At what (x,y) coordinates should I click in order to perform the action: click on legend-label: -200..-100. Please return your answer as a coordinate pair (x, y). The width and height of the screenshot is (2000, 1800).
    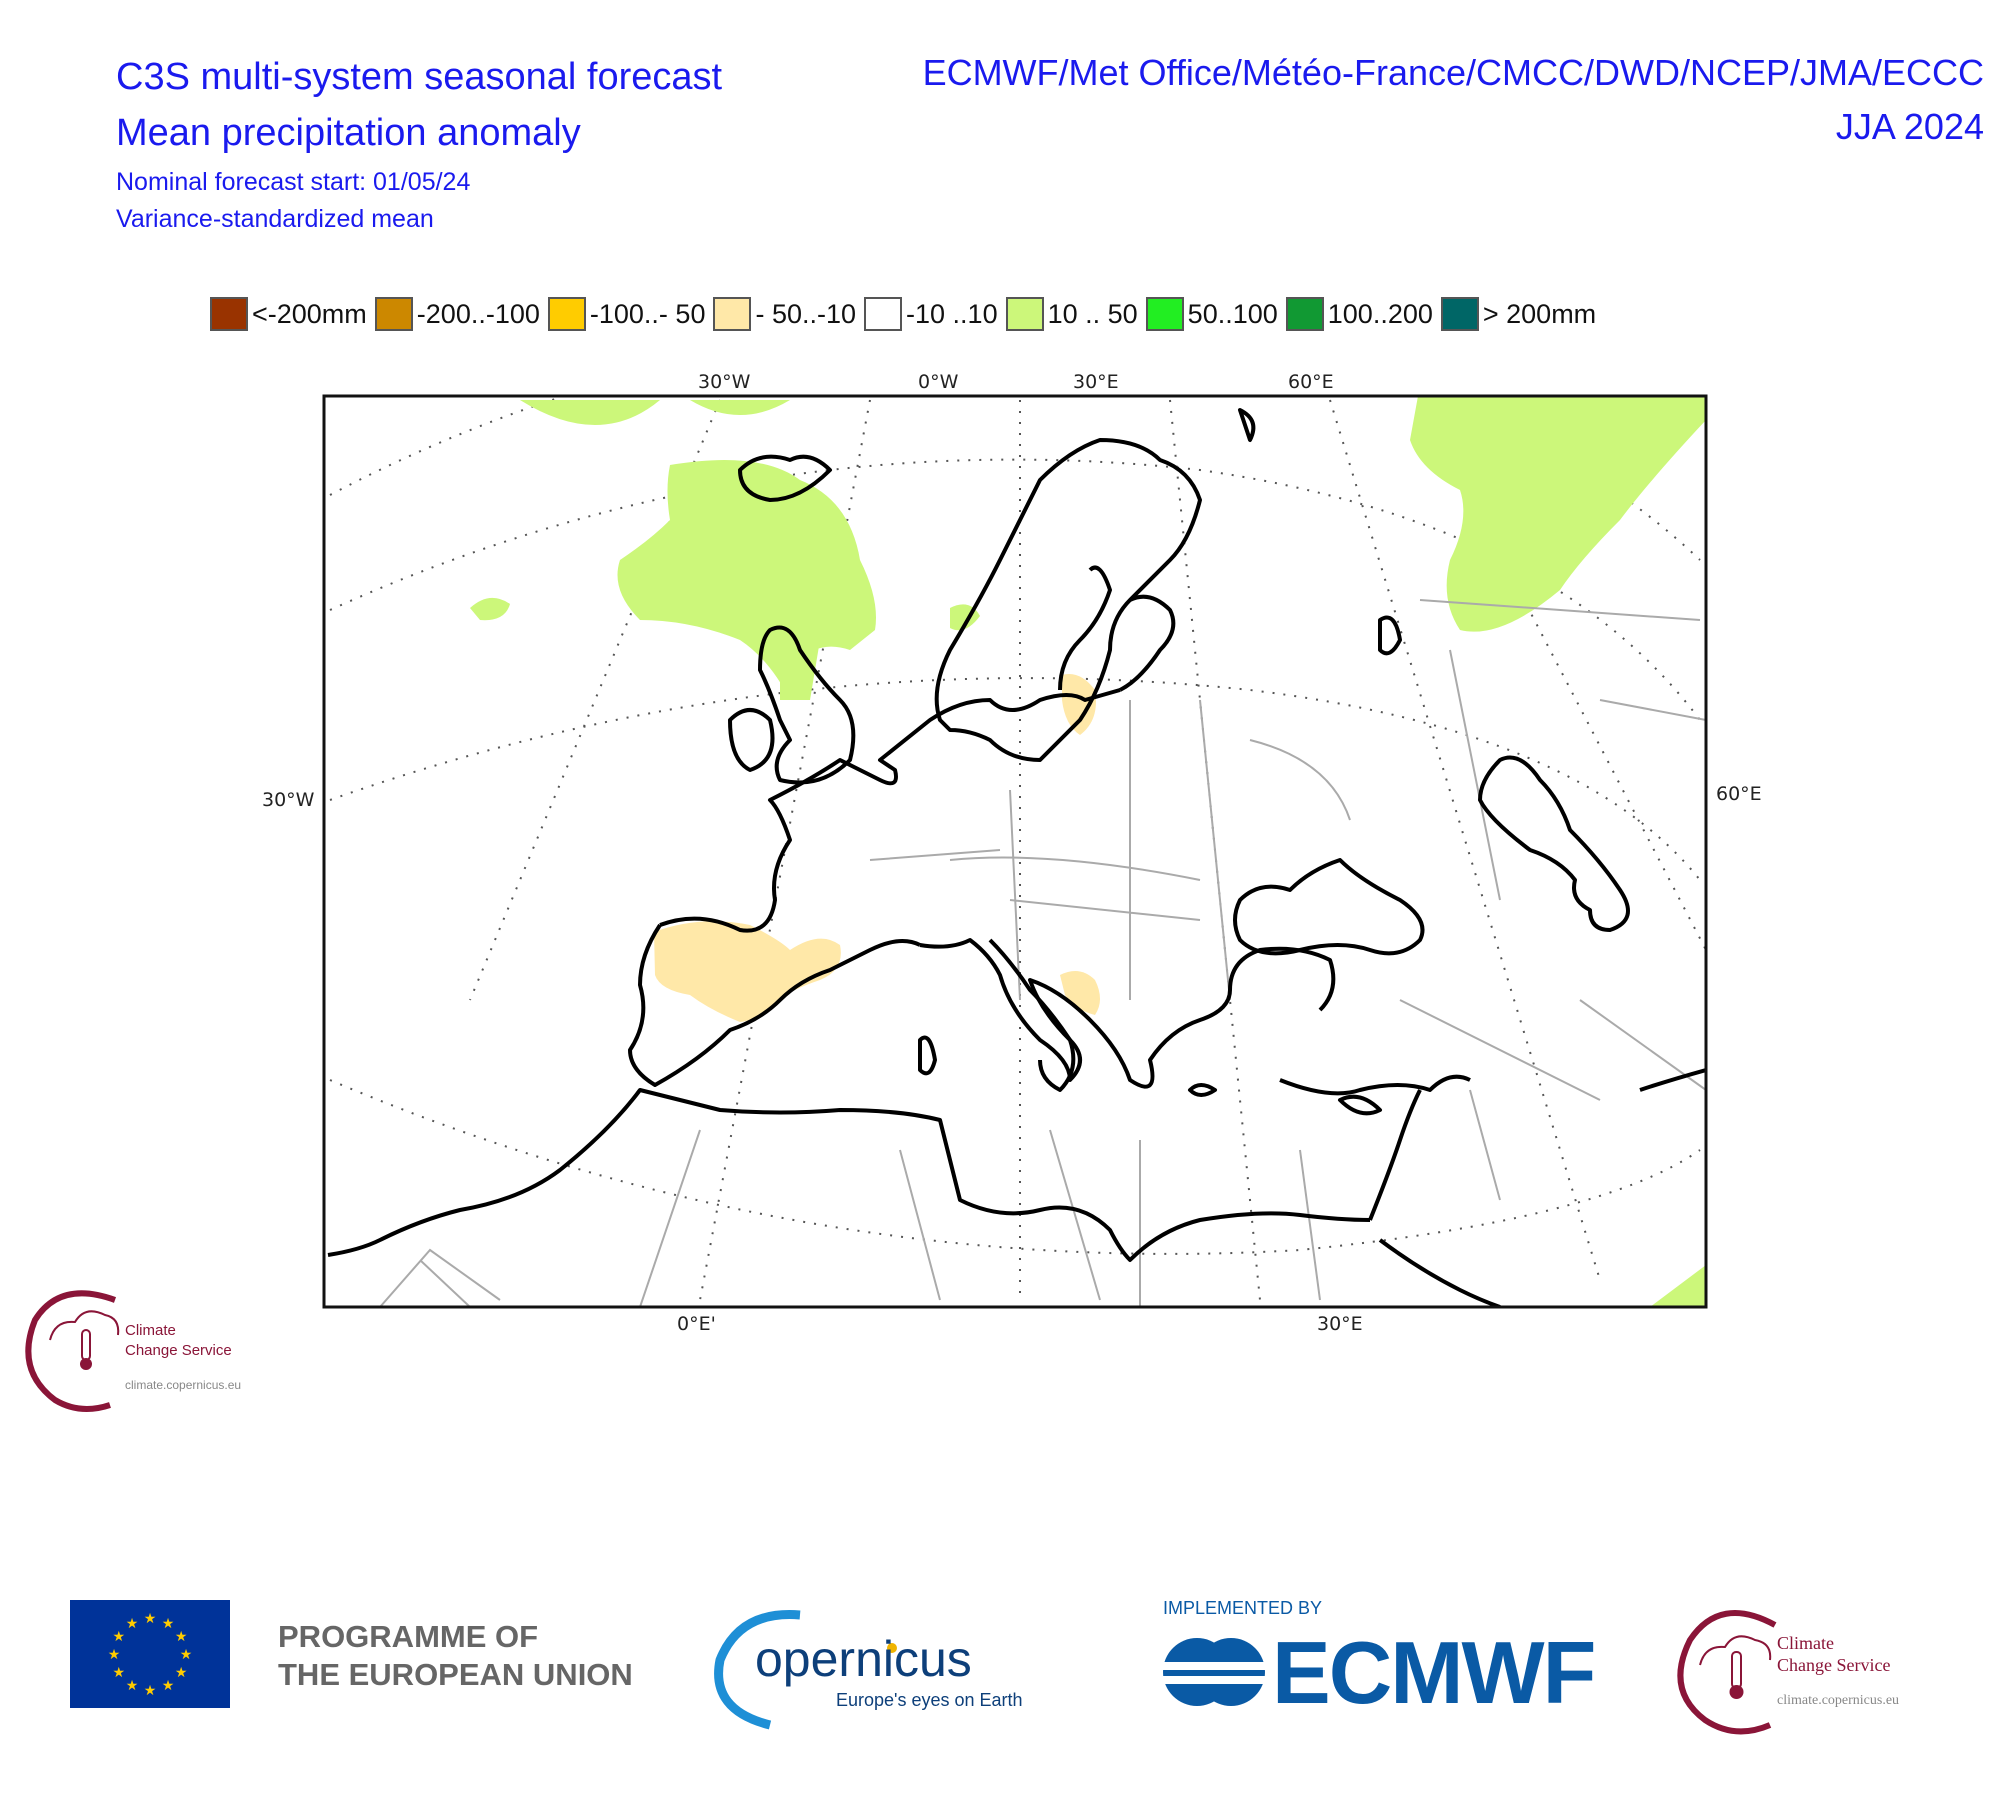
    Looking at the image, I should click on (478, 313).